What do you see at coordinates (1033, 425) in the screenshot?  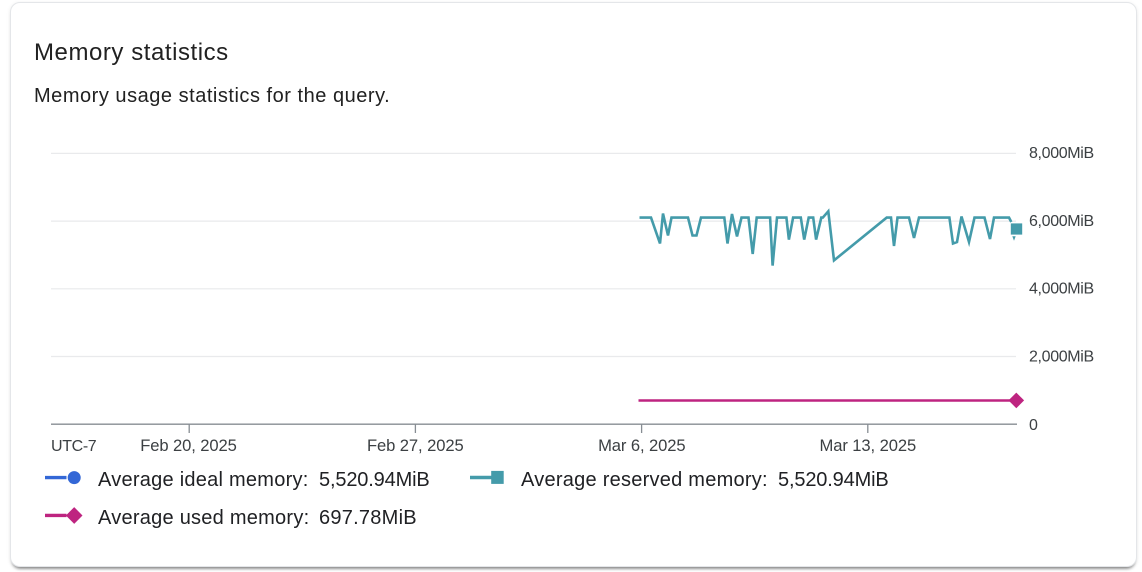 I see `svg-text: 0` at bounding box center [1033, 425].